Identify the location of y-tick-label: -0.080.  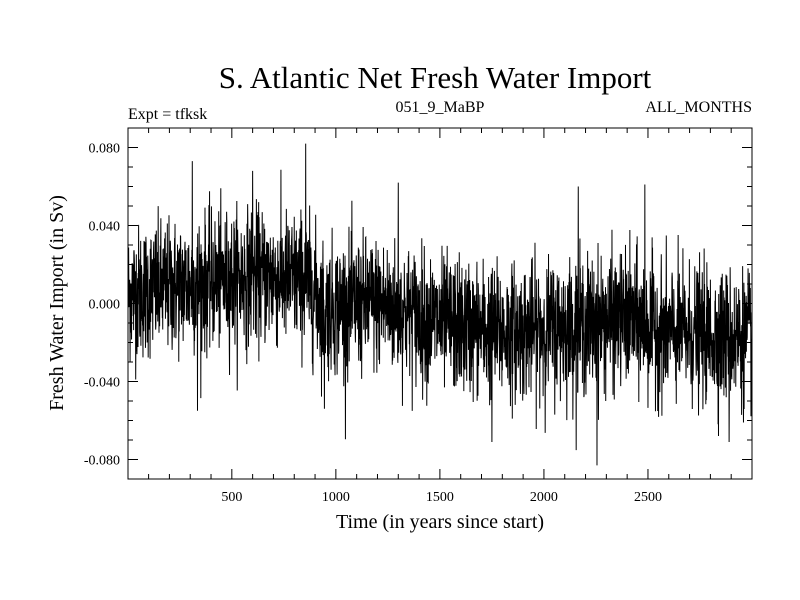
(102, 461).